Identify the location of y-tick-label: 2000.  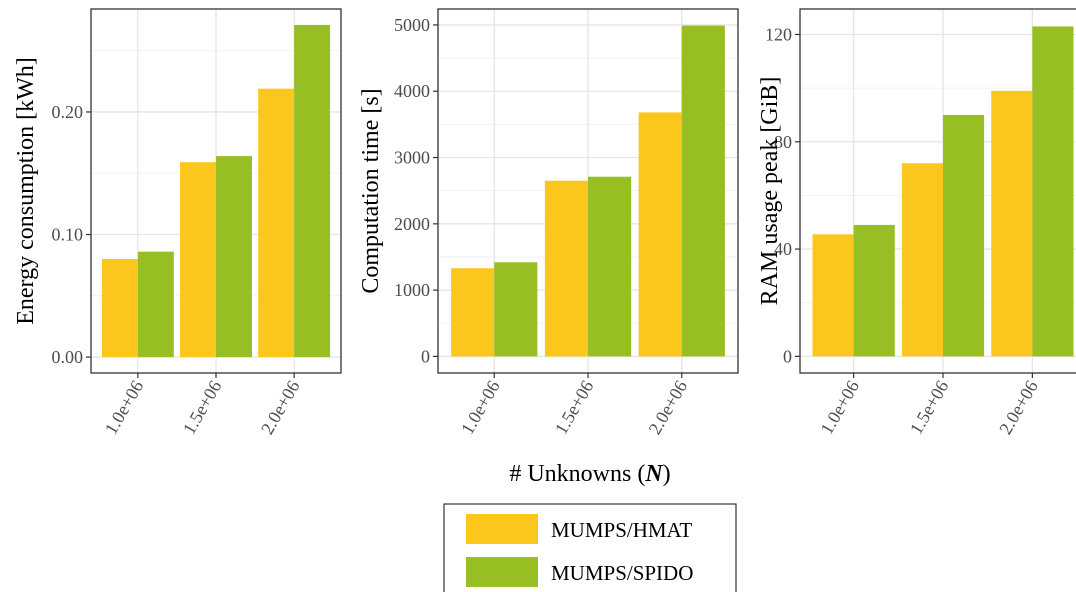
(412, 224).